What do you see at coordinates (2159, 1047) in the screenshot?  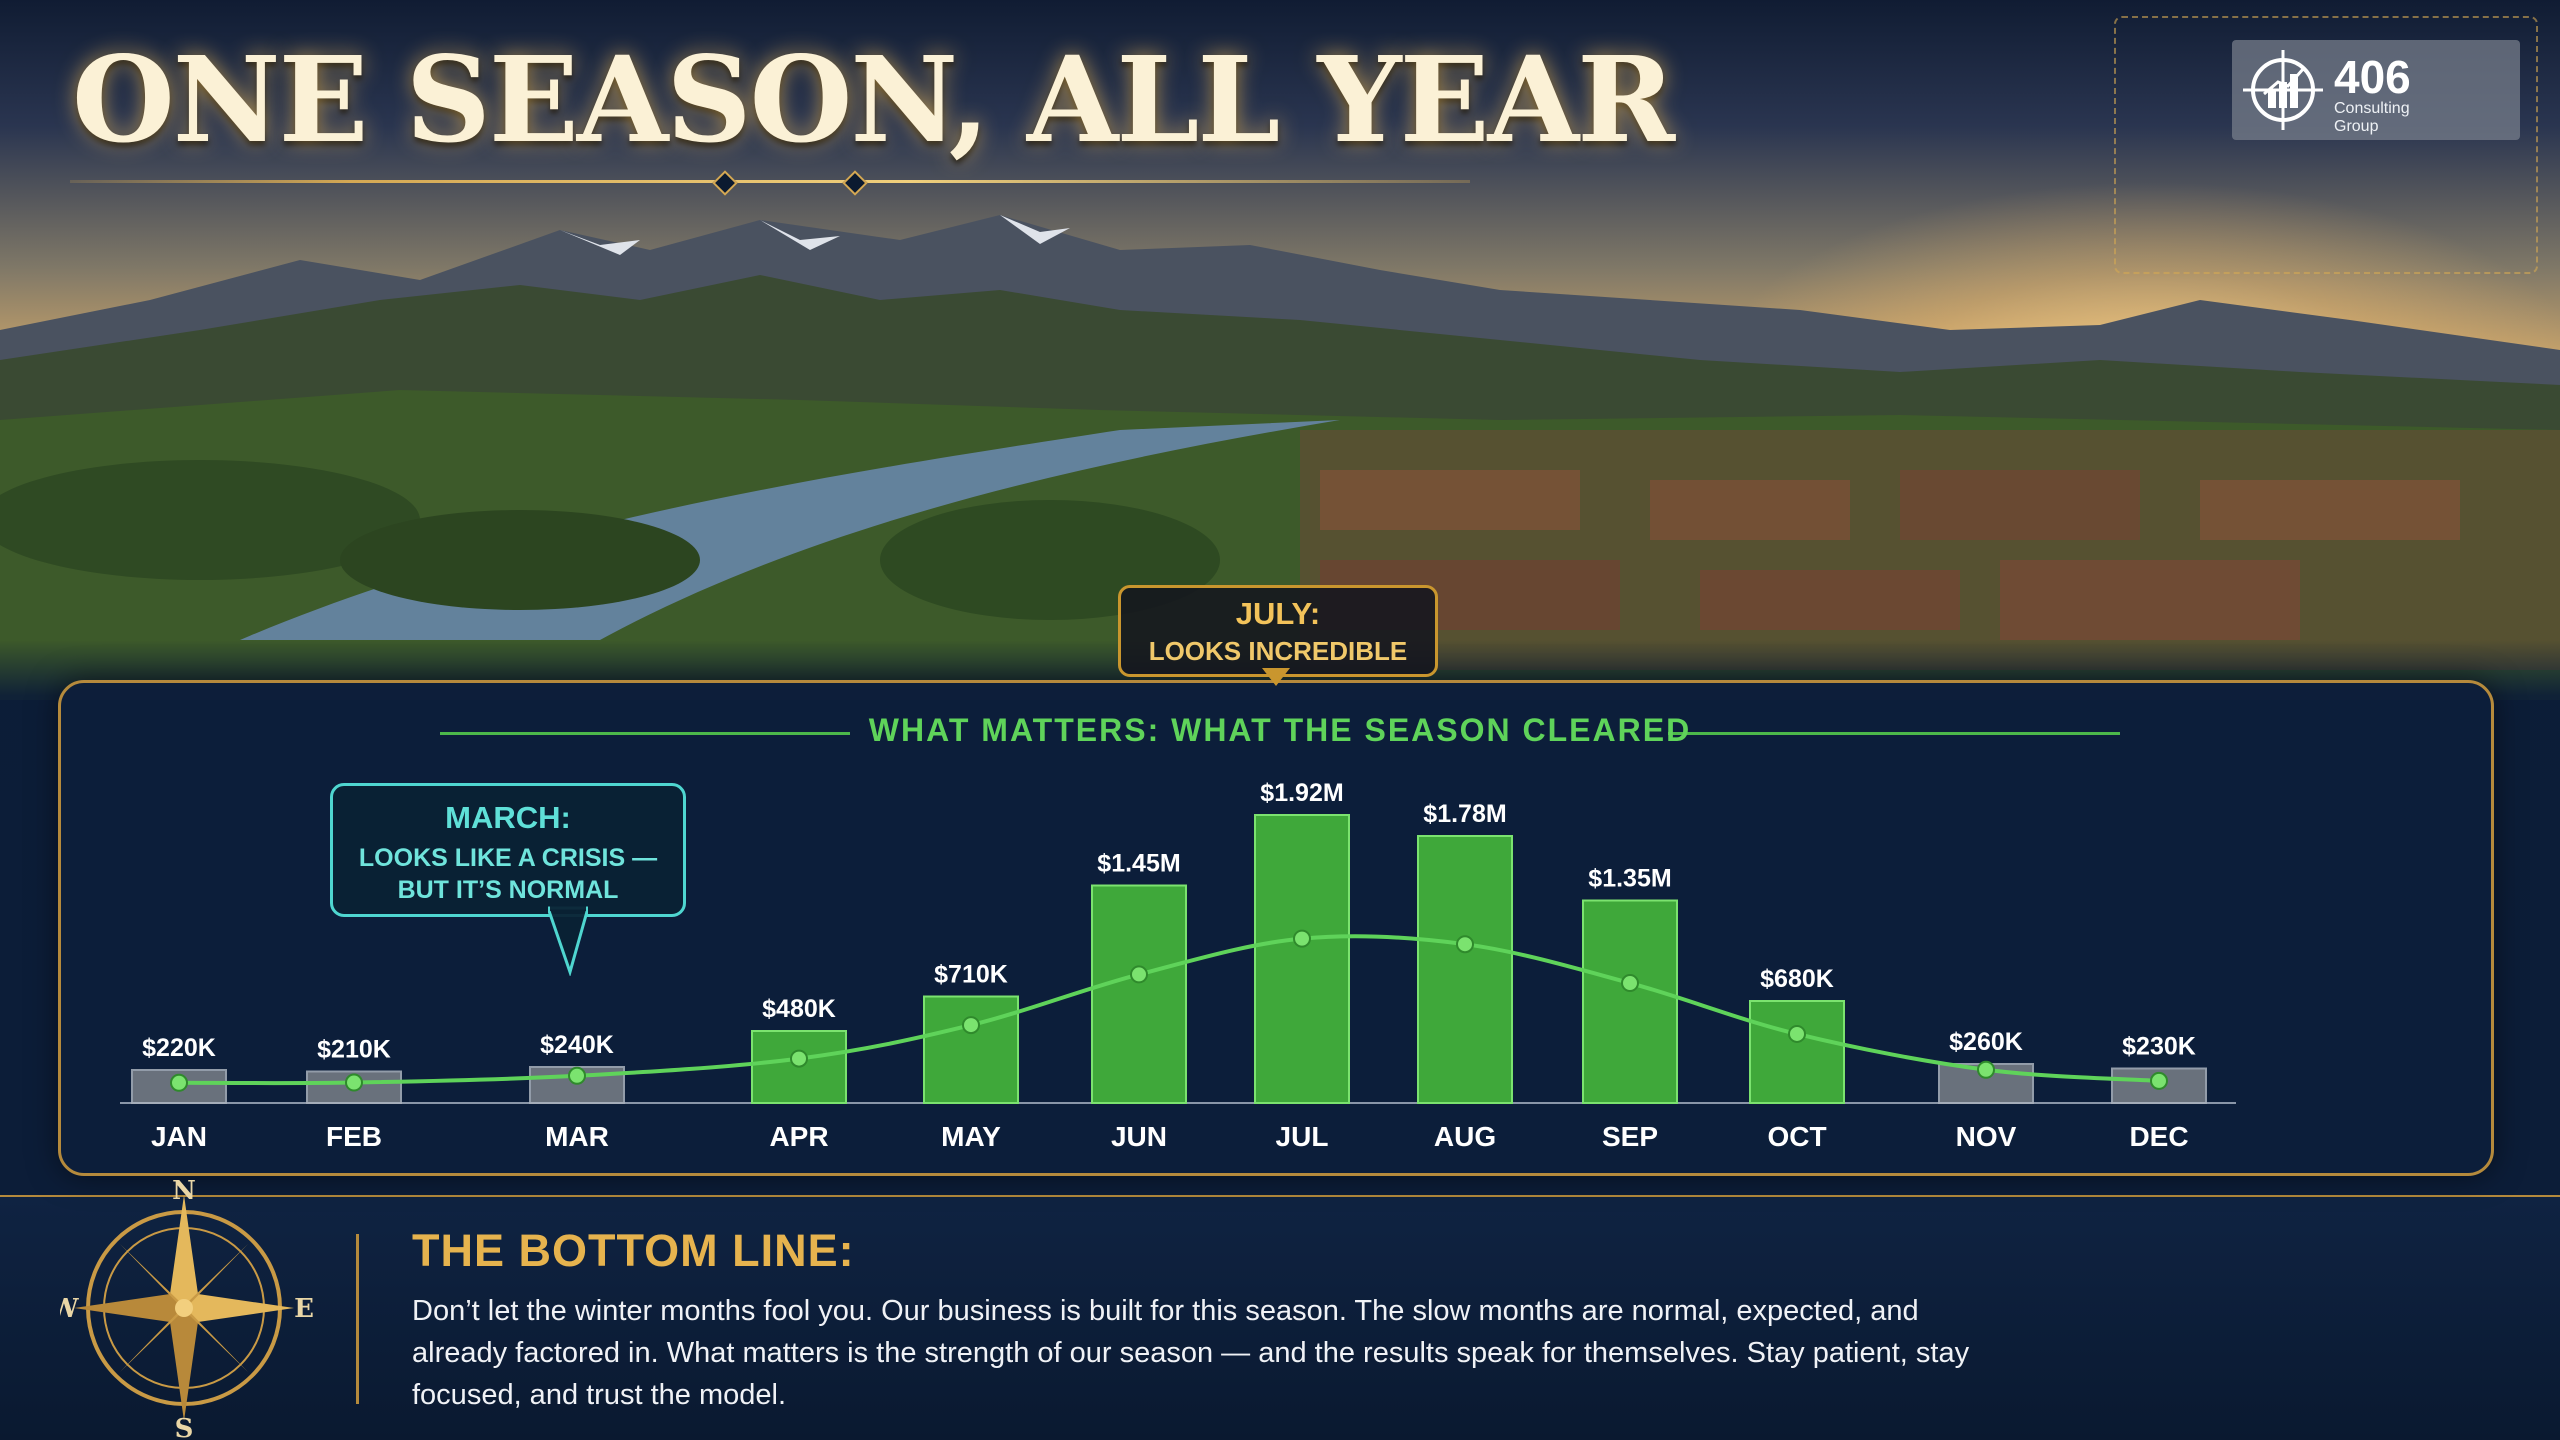 I see `data-label: $230K` at bounding box center [2159, 1047].